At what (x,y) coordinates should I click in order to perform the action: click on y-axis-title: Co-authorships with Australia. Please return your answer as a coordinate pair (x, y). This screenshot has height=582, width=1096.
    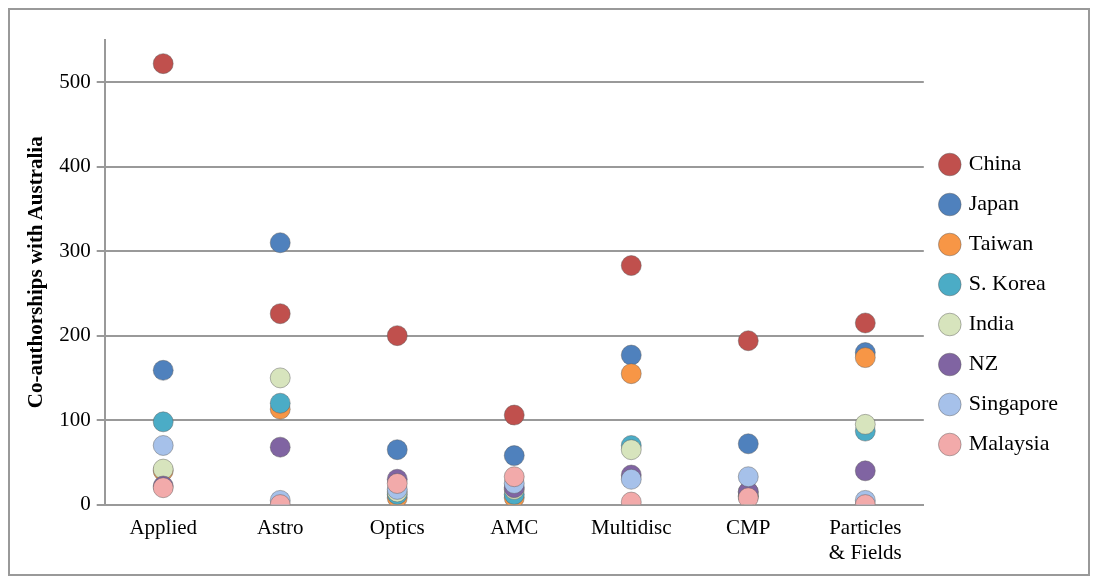
    Looking at the image, I should click on (35, 272).